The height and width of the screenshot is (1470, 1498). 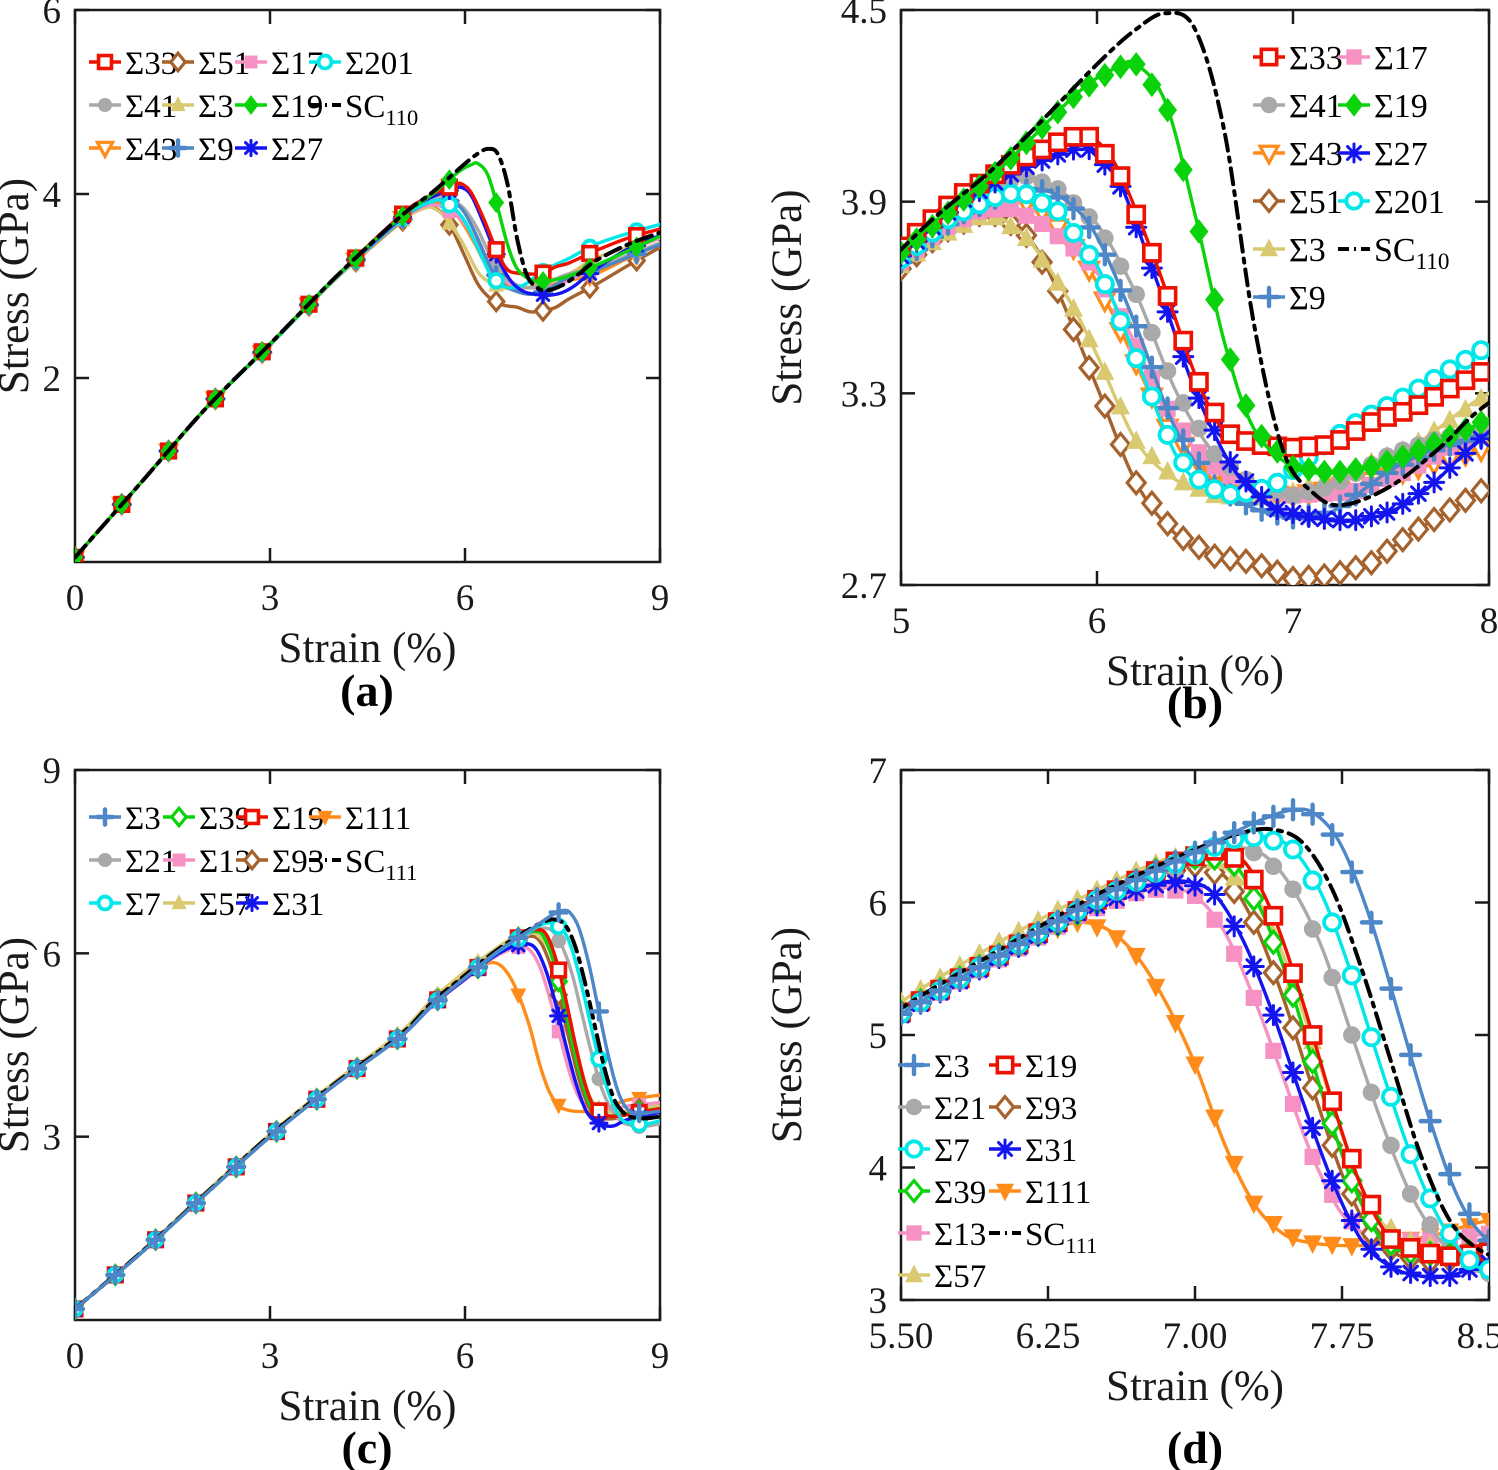 I want to click on x-axis-label-c: Strain (%), so click(x=368, y=1406).